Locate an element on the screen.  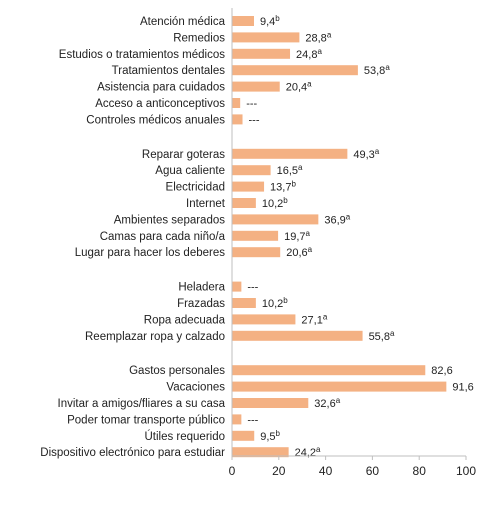
category-label: Ropa adecuada is located at coordinates (185, 320).